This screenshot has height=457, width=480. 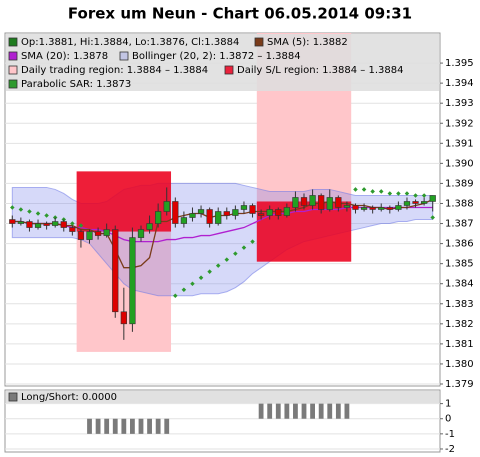 I want to click on y-tick-label: -2, so click(x=450, y=449).